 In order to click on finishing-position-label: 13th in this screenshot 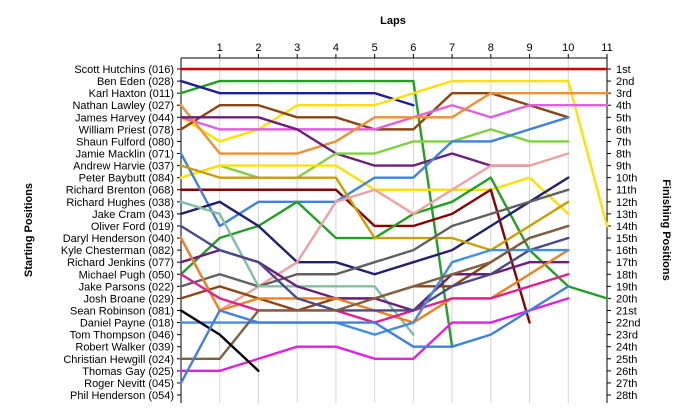, I will do `click(626, 215)`.